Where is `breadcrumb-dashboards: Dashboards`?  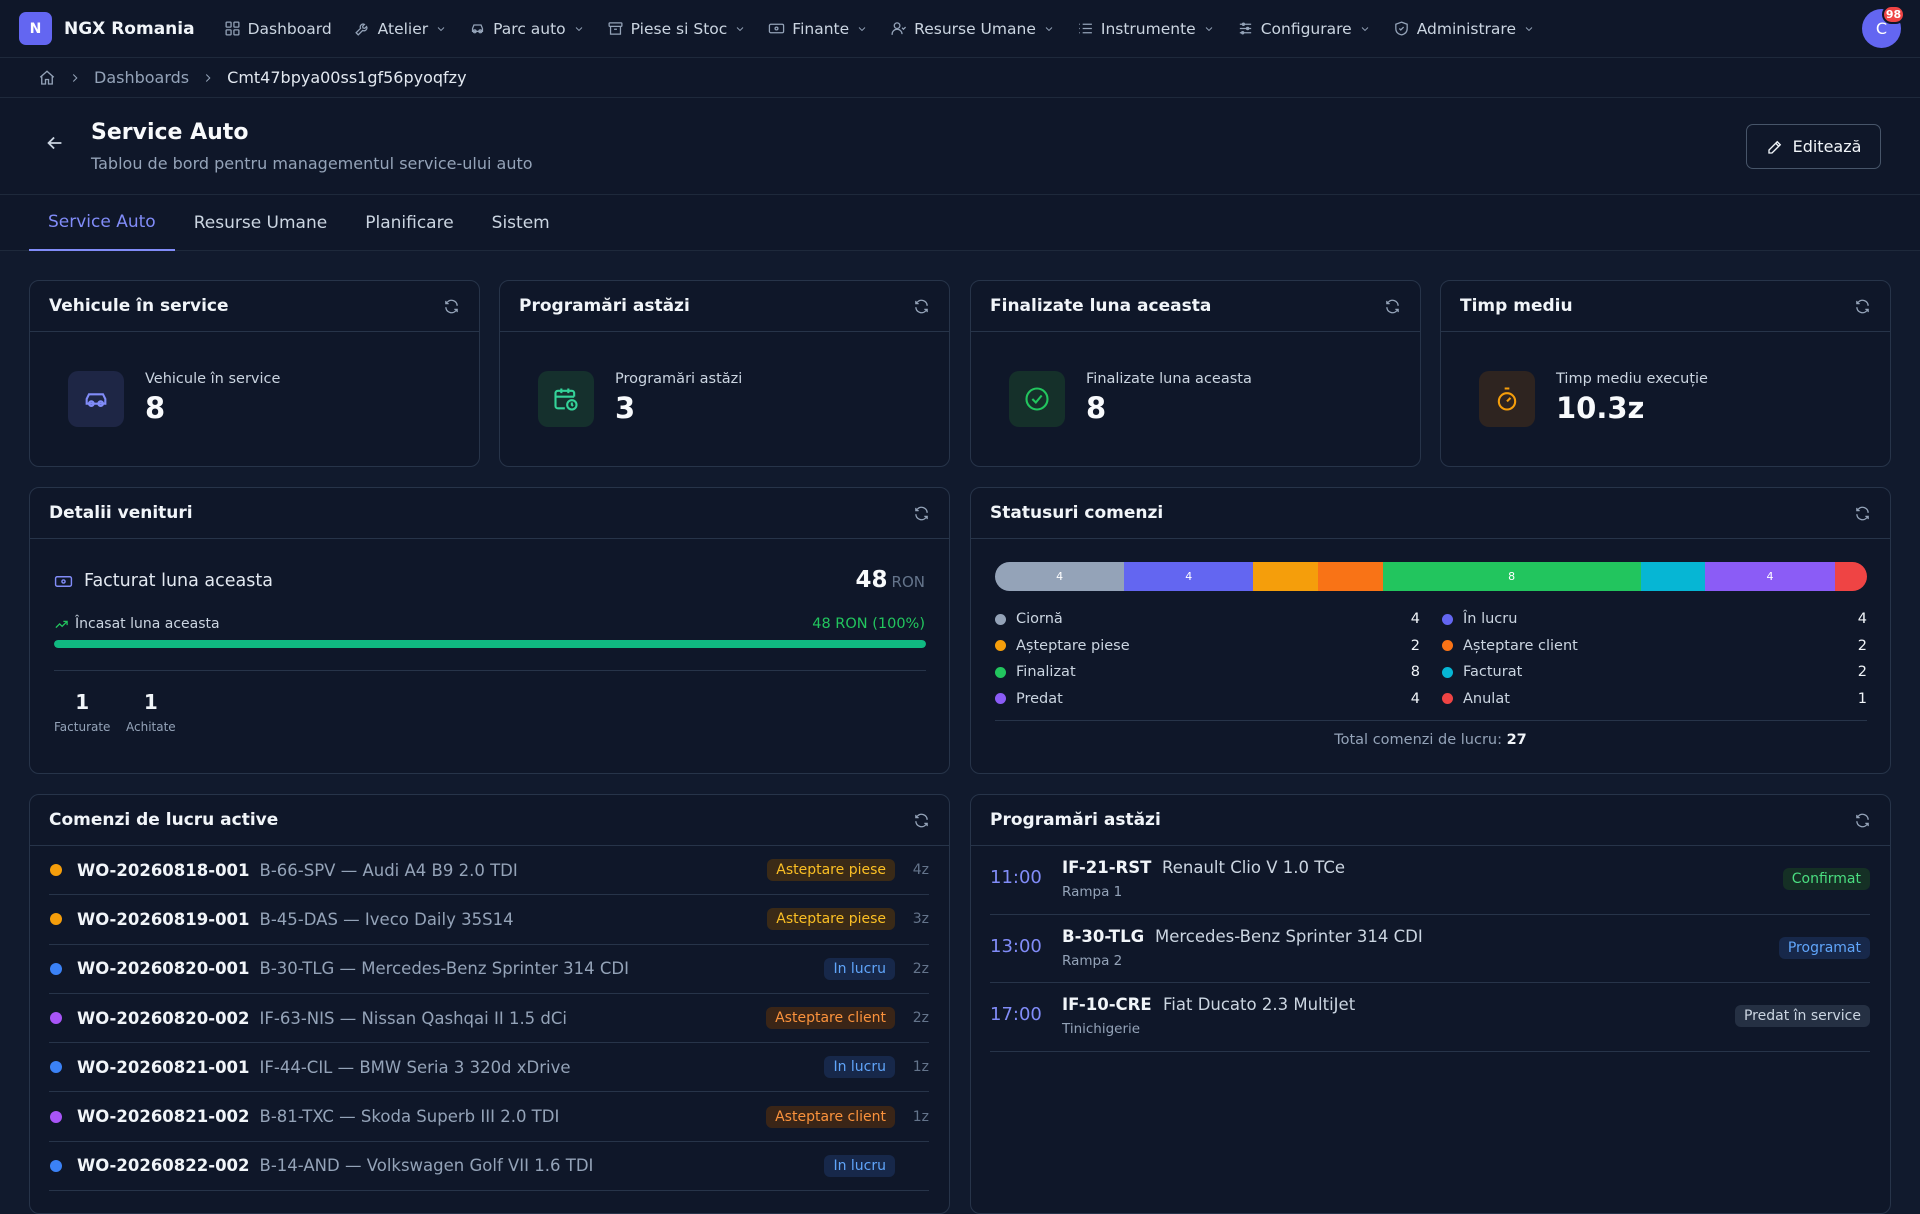
breadcrumb-dashboards: Dashboards is located at coordinates (142, 77).